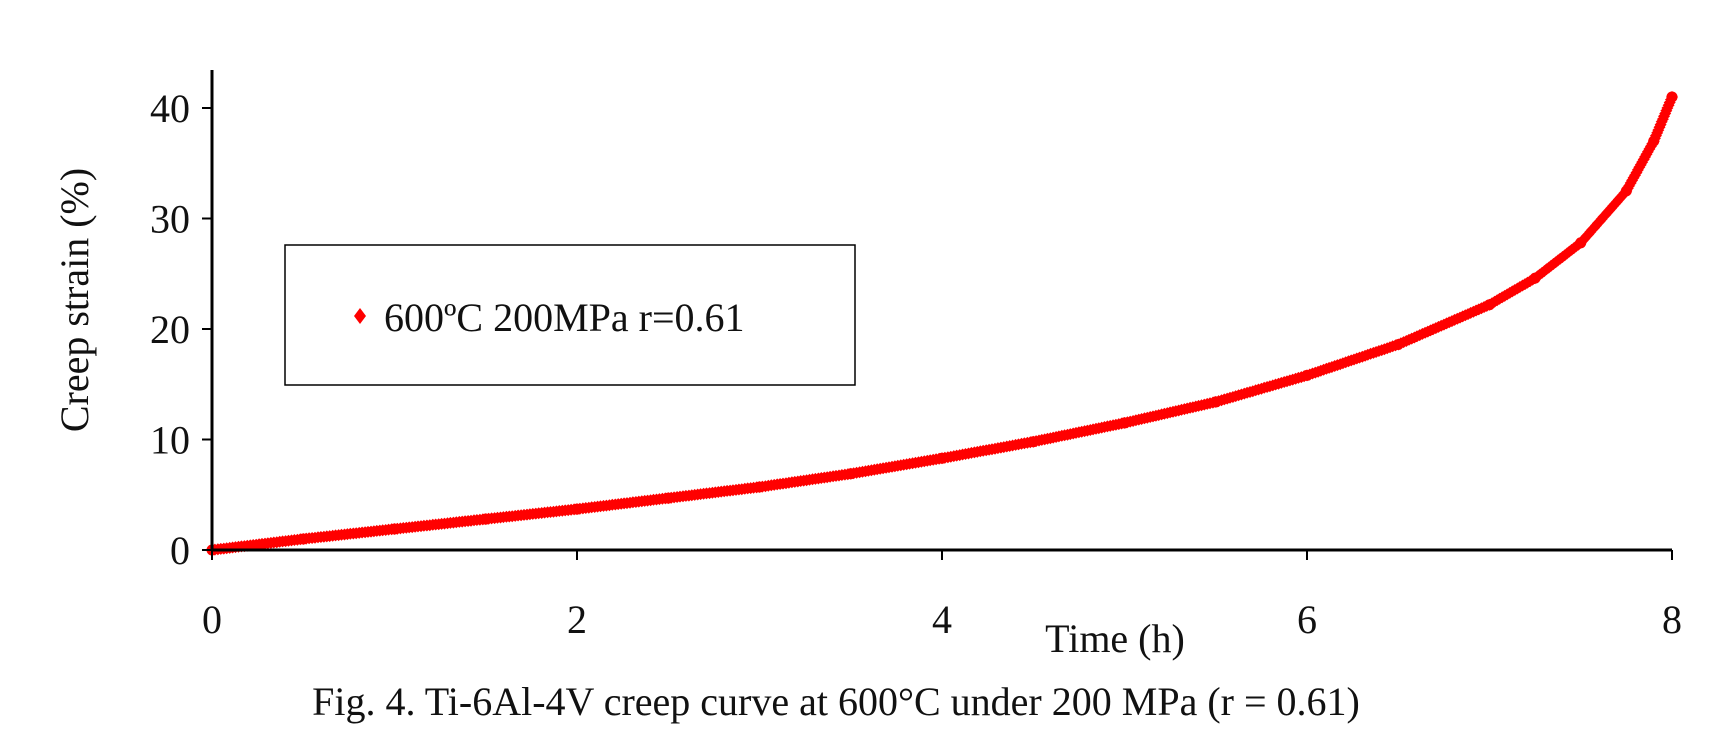 This screenshot has width=1726, height=751. Describe the element at coordinates (180, 550) in the screenshot. I see `y-tick-label: 0` at that location.